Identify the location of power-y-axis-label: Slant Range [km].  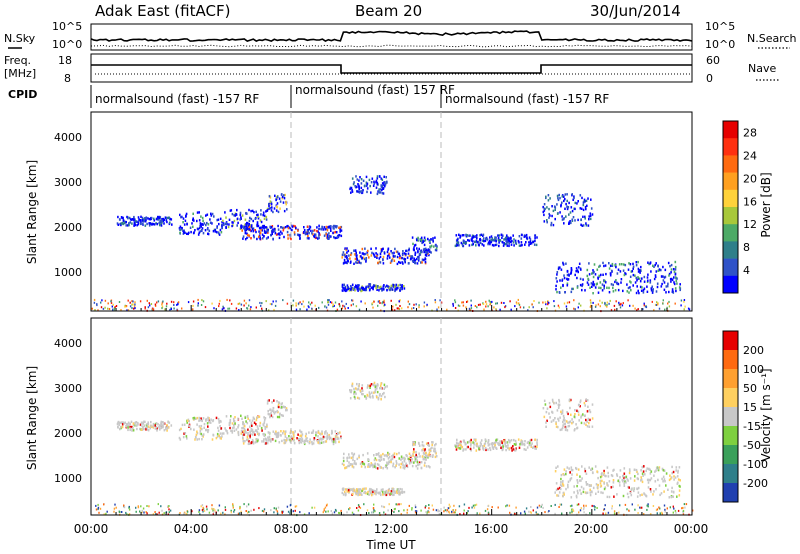
(32, 212).